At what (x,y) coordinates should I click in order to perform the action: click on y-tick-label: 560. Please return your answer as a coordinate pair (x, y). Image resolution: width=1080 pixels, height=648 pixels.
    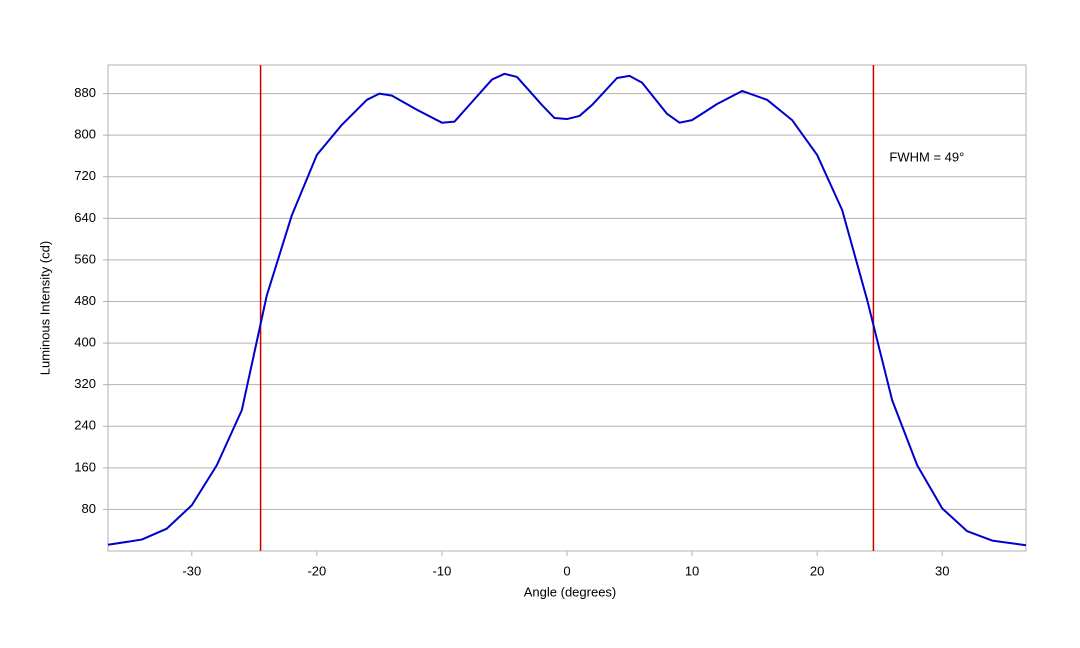
    Looking at the image, I should click on (85, 258).